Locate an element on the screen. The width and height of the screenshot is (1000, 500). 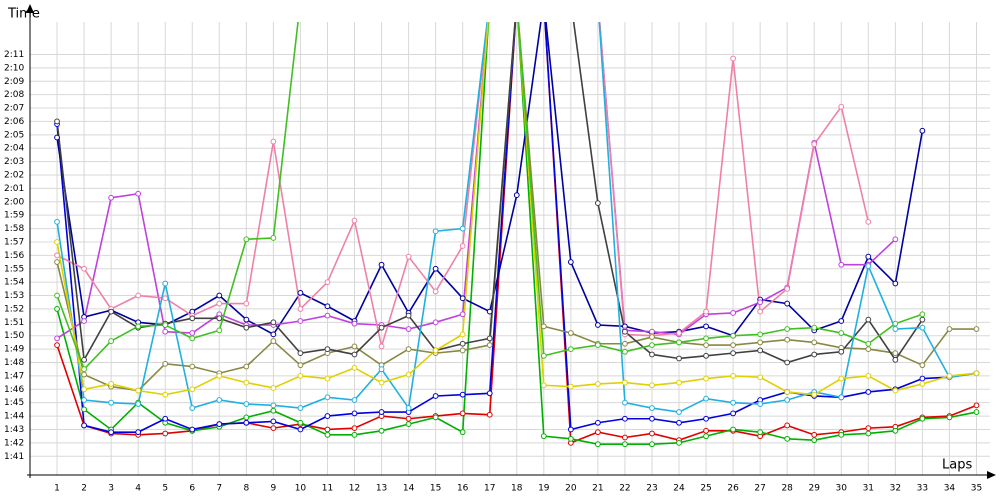
x-tick-label: 31 is located at coordinates (868, 489).